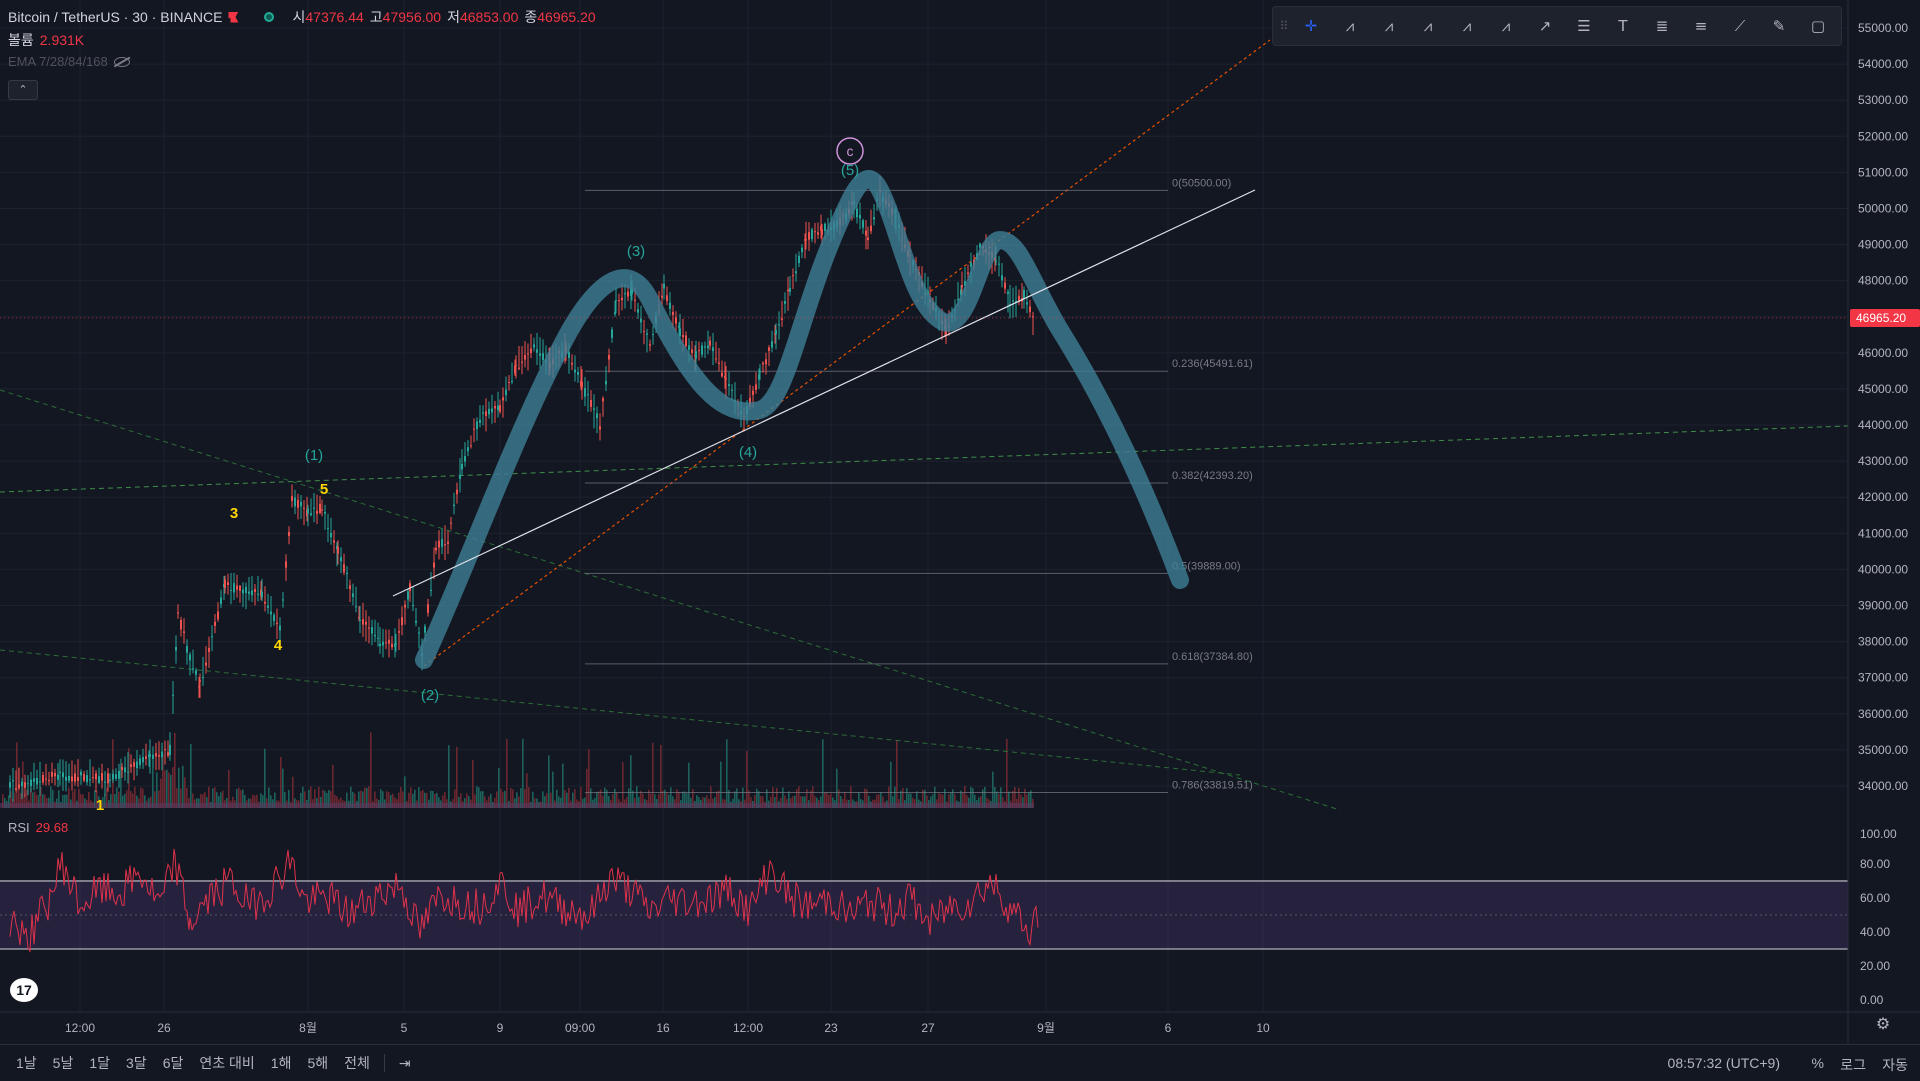 This screenshot has width=1920, height=1081. What do you see at coordinates (1584, 26) in the screenshot?
I see `fib-retracement-icon: ☰` at bounding box center [1584, 26].